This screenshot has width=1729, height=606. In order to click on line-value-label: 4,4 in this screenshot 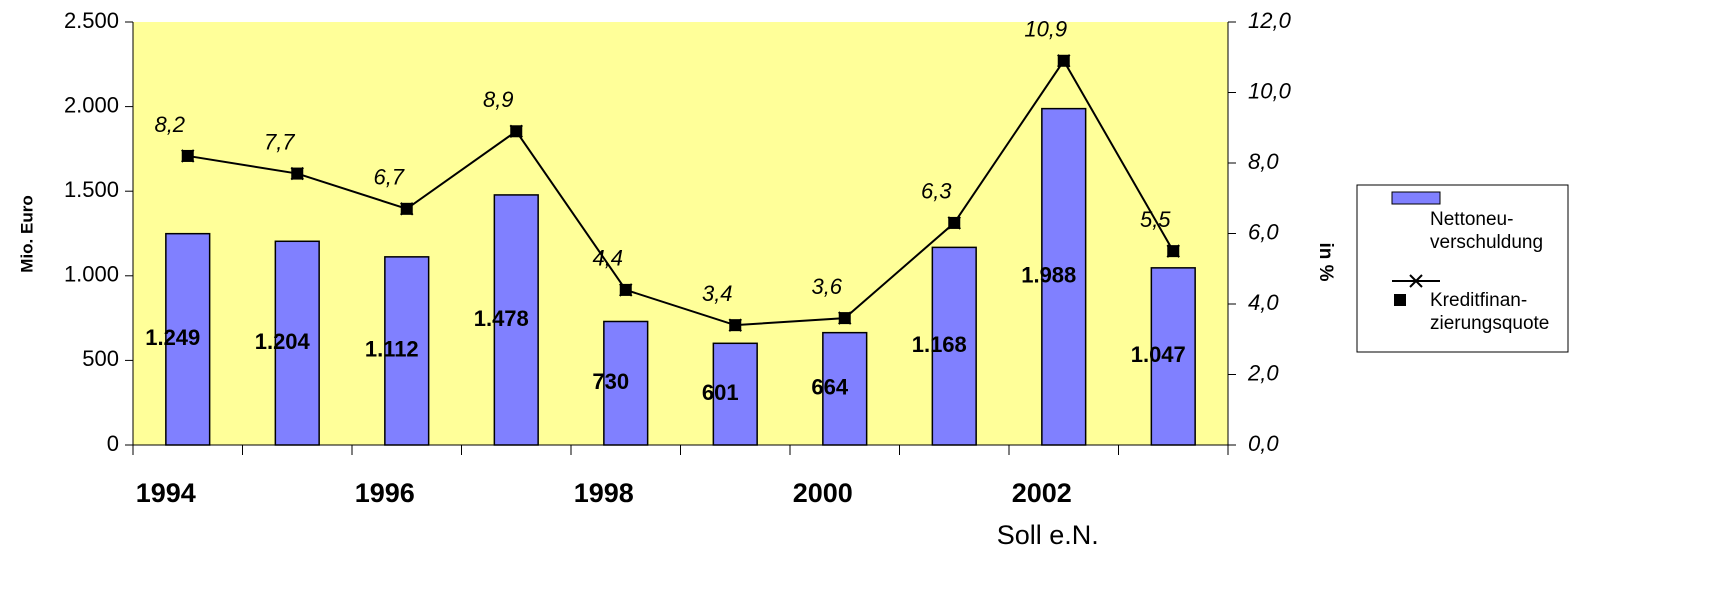, I will do `click(607, 258)`.